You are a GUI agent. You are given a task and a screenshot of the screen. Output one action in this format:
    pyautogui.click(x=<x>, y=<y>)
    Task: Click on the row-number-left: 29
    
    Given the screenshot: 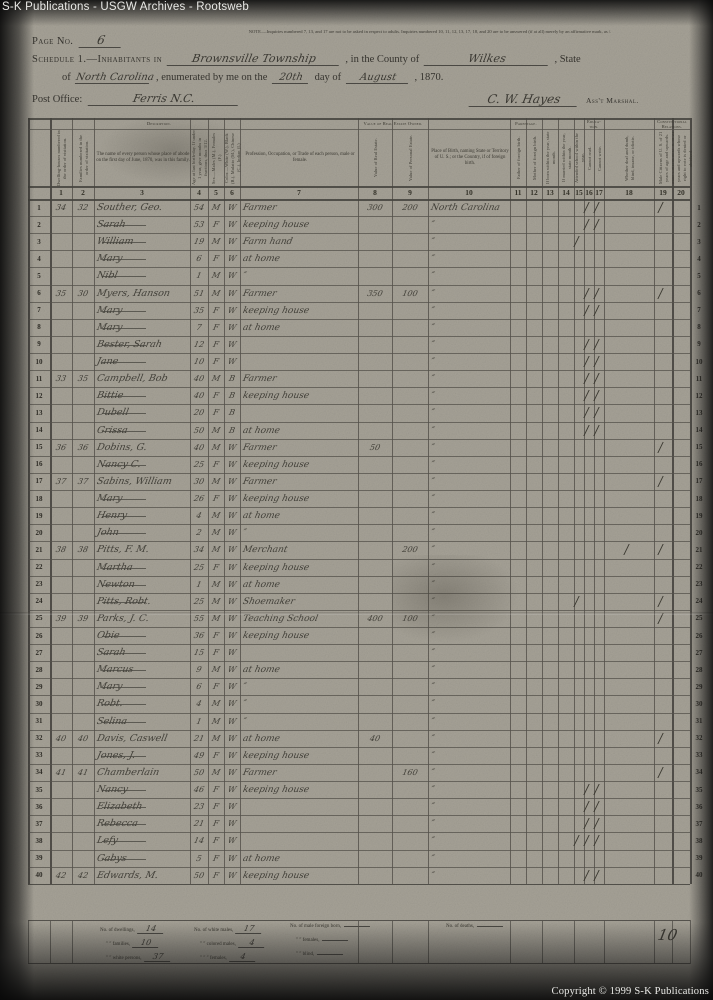 What is the action you would take?
    pyautogui.click(x=39, y=686)
    